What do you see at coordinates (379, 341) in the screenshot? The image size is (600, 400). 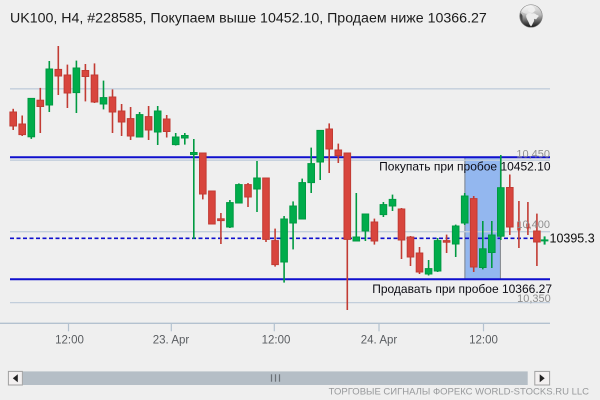 I see `svg-text: 24. Apr` at bounding box center [379, 341].